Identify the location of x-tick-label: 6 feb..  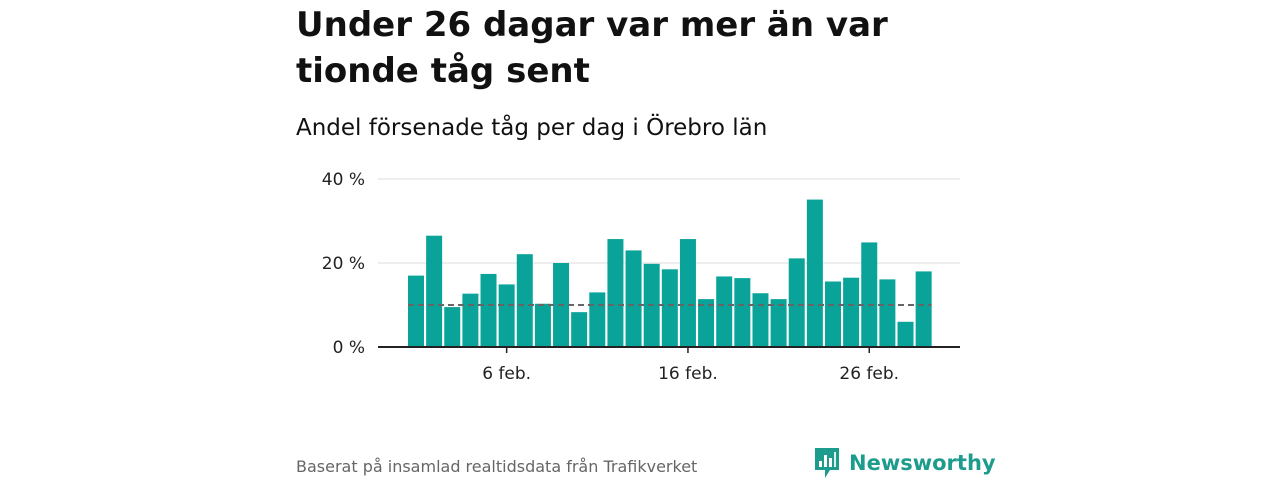
(506, 374).